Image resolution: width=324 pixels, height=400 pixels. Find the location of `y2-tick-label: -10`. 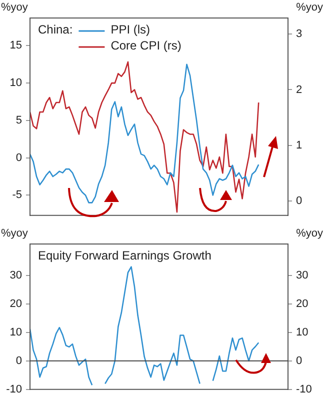

y2-tick-label: -10 is located at coordinates (304, 389).